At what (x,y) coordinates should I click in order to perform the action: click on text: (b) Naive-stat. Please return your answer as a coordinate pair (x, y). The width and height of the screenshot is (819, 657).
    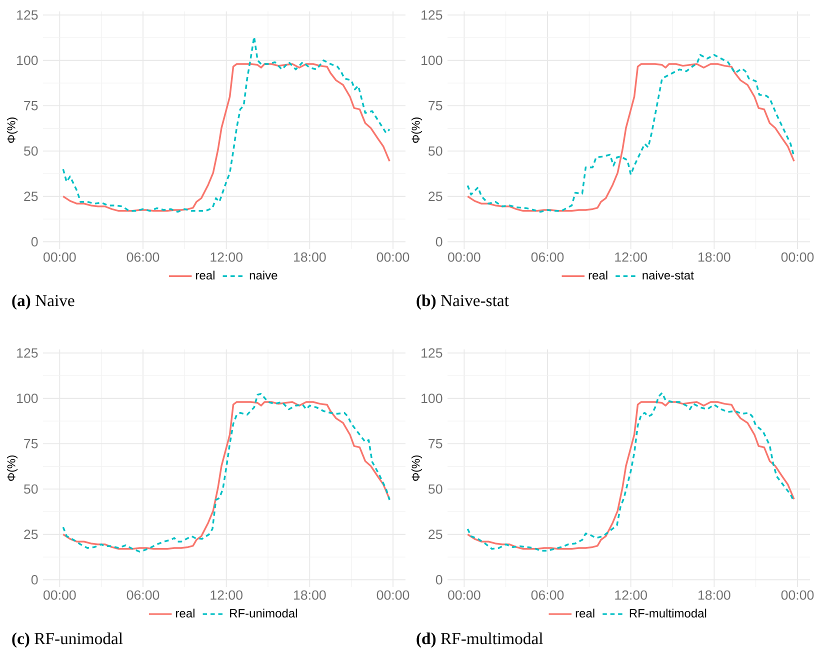
    Looking at the image, I should click on (462, 302).